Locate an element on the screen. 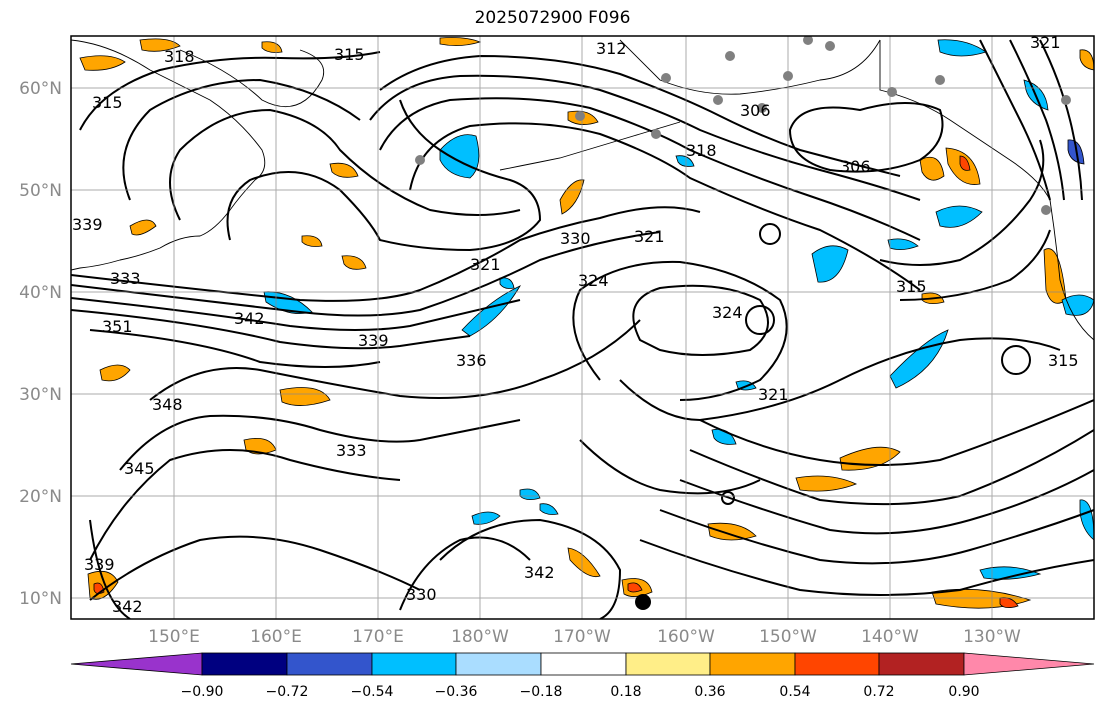 The width and height of the screenshot is (1105, 712). colorbar-tick-label: 0.36 is located at coordinates (709, 692).